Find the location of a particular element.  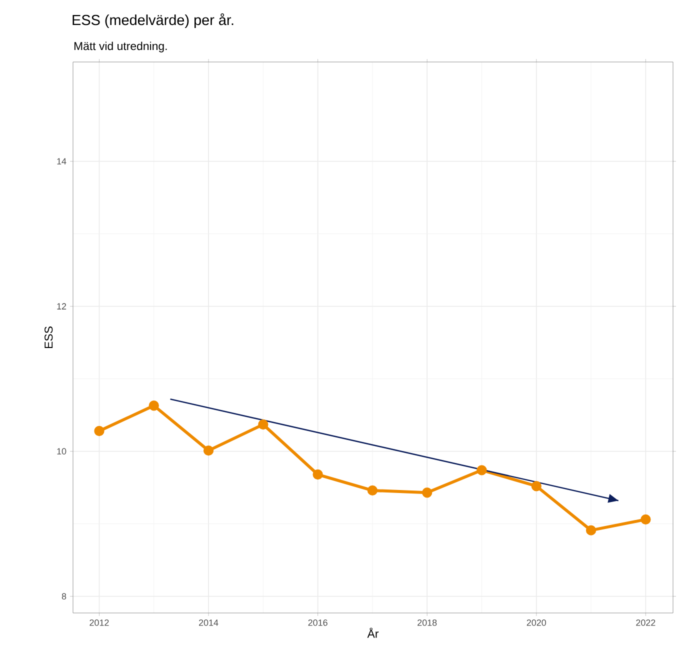

x-tick-label: 2018 is located at coordinates (427, 622).